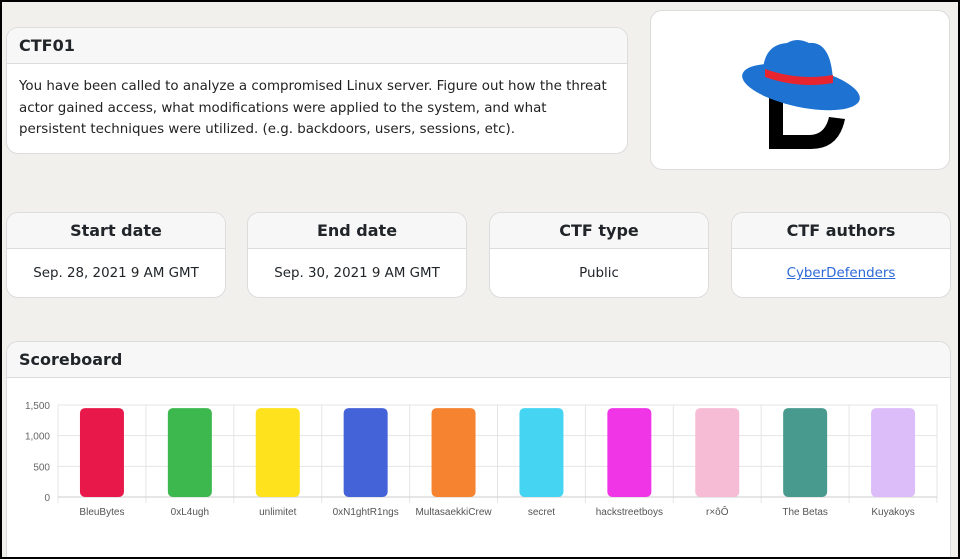 This screenshot has height=559, width=960. What do you see at coordinates (599, 255) in the screenshot?
I see `ctf-type-card: CTF type Public` at bounding box center [599, 255].